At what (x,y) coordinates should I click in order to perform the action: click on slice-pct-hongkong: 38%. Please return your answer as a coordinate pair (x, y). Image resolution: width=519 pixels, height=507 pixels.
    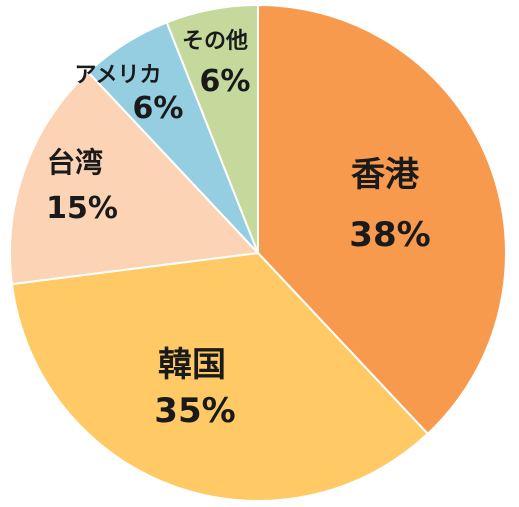
    Looking at the image, I should click on (389, 235).